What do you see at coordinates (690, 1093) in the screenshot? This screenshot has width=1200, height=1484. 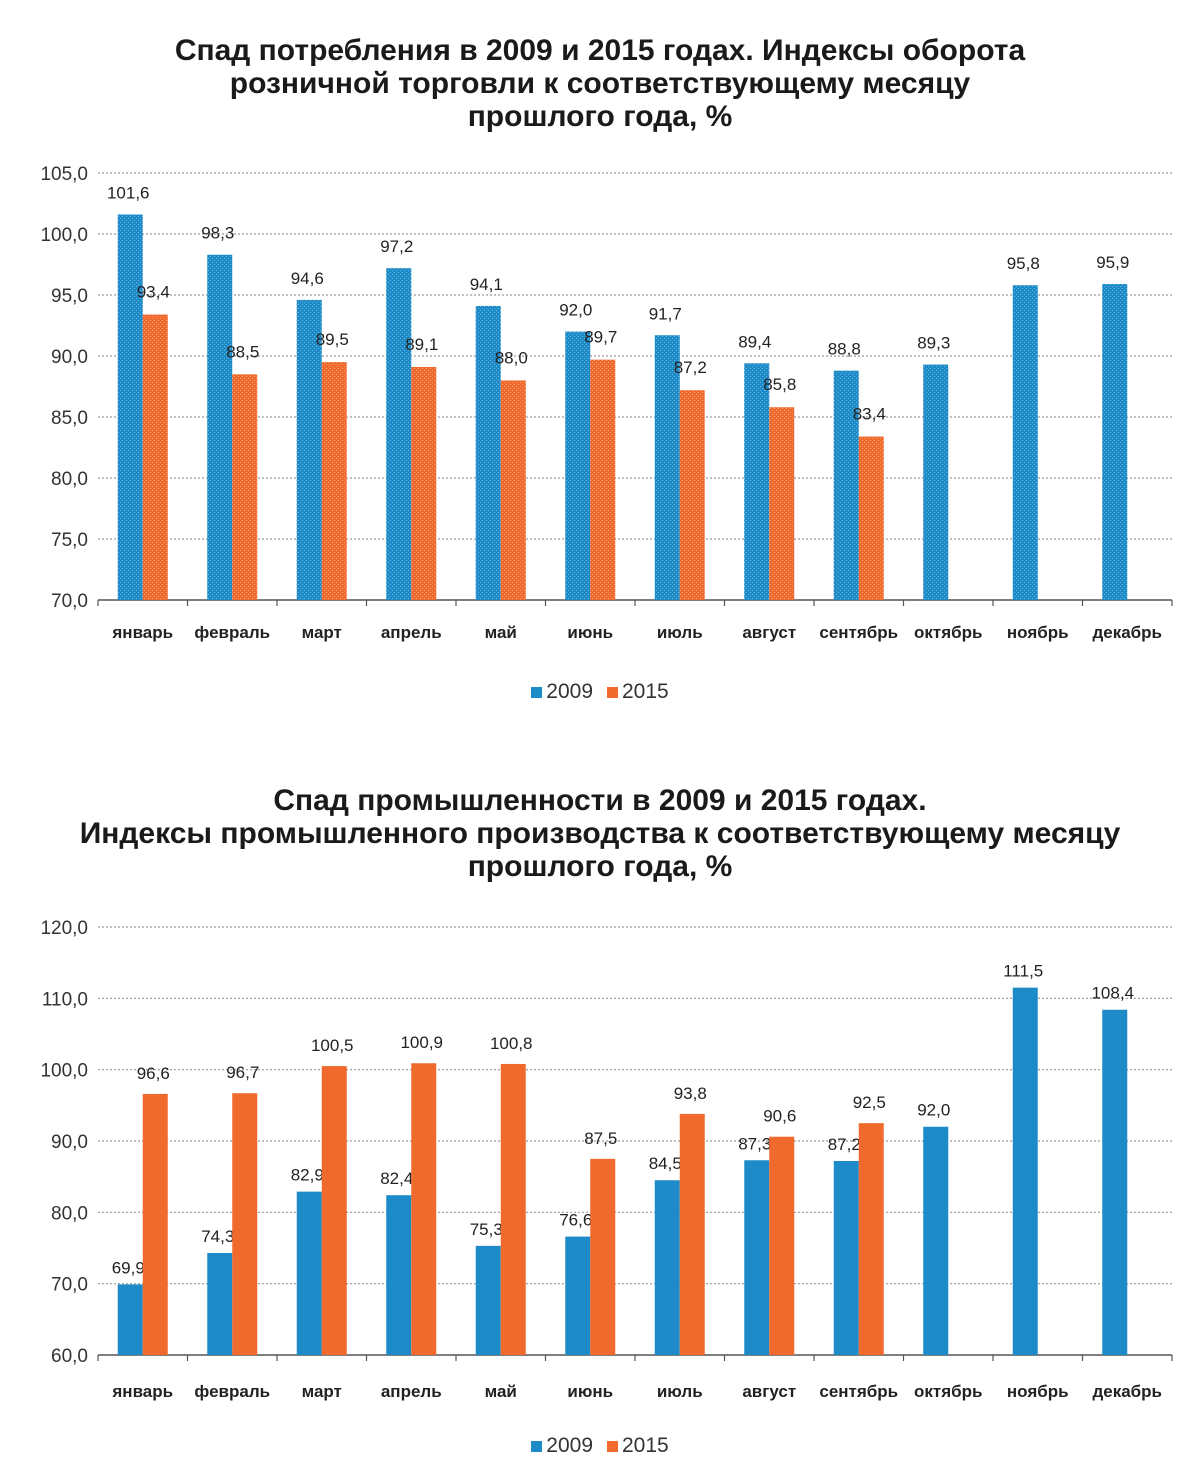 I see `data-label-2015: 93,8` at bounding box center [690, 1093].